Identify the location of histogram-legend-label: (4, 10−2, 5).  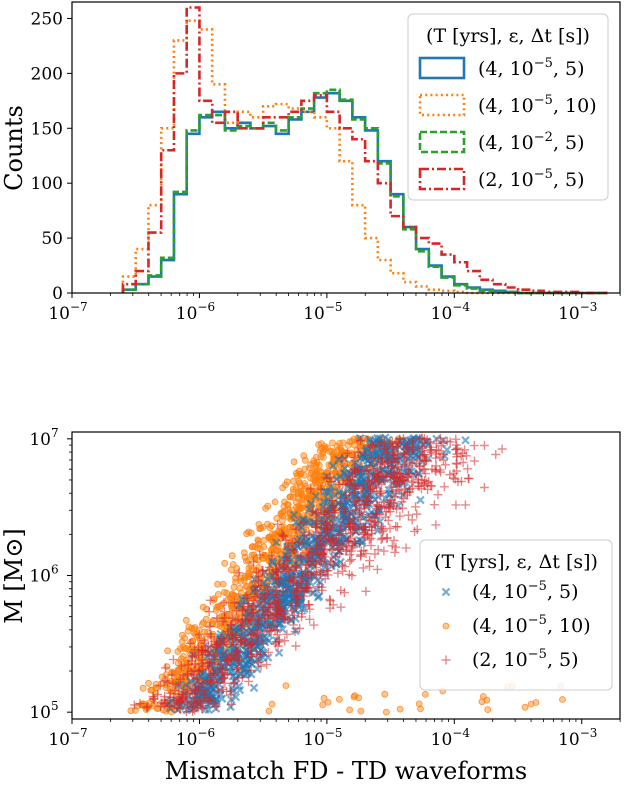
(531, 142).